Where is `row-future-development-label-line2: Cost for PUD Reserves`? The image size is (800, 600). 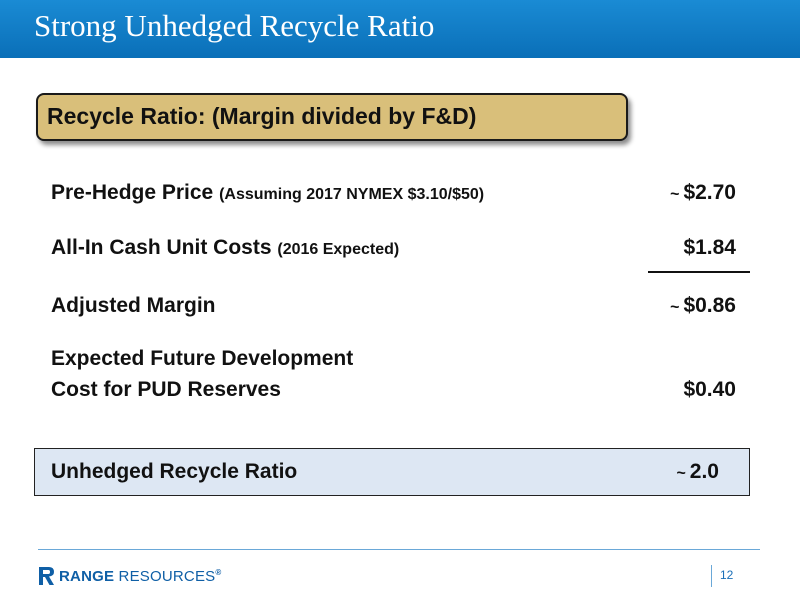
row-future-development-label-line2: Cost for PUD Reserves is located at coordinates (166, 389).